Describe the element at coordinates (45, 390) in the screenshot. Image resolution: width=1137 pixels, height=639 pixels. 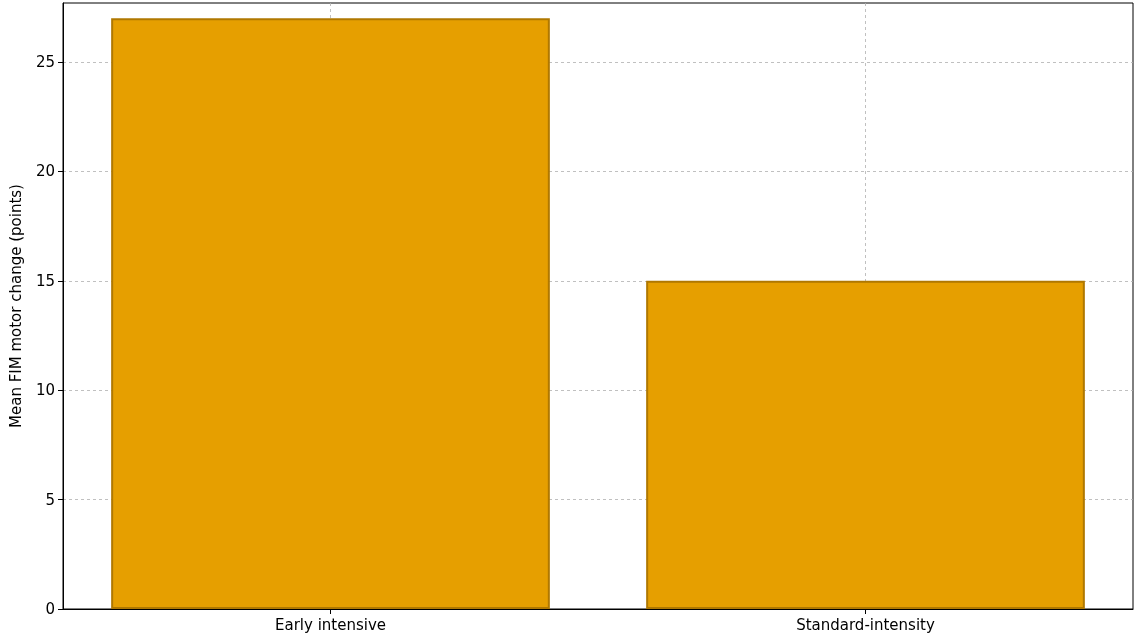
I see `y-tick-label: 10` at that location.